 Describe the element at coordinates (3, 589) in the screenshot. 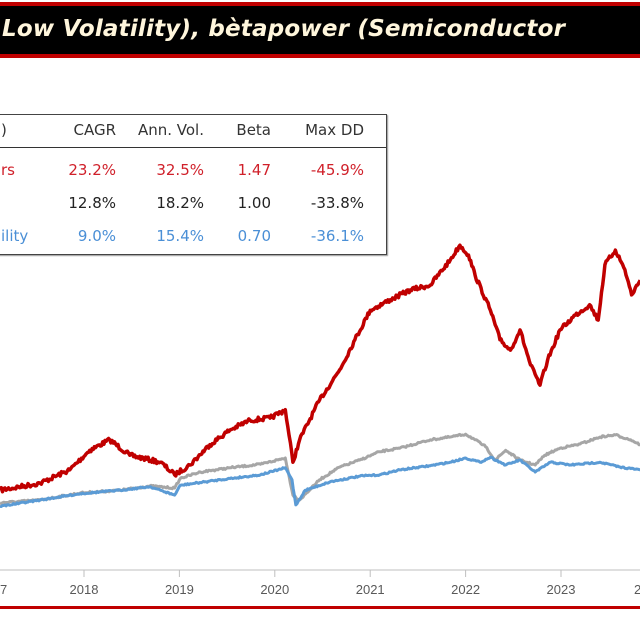

I see `x-tick-label: 7` at that location.